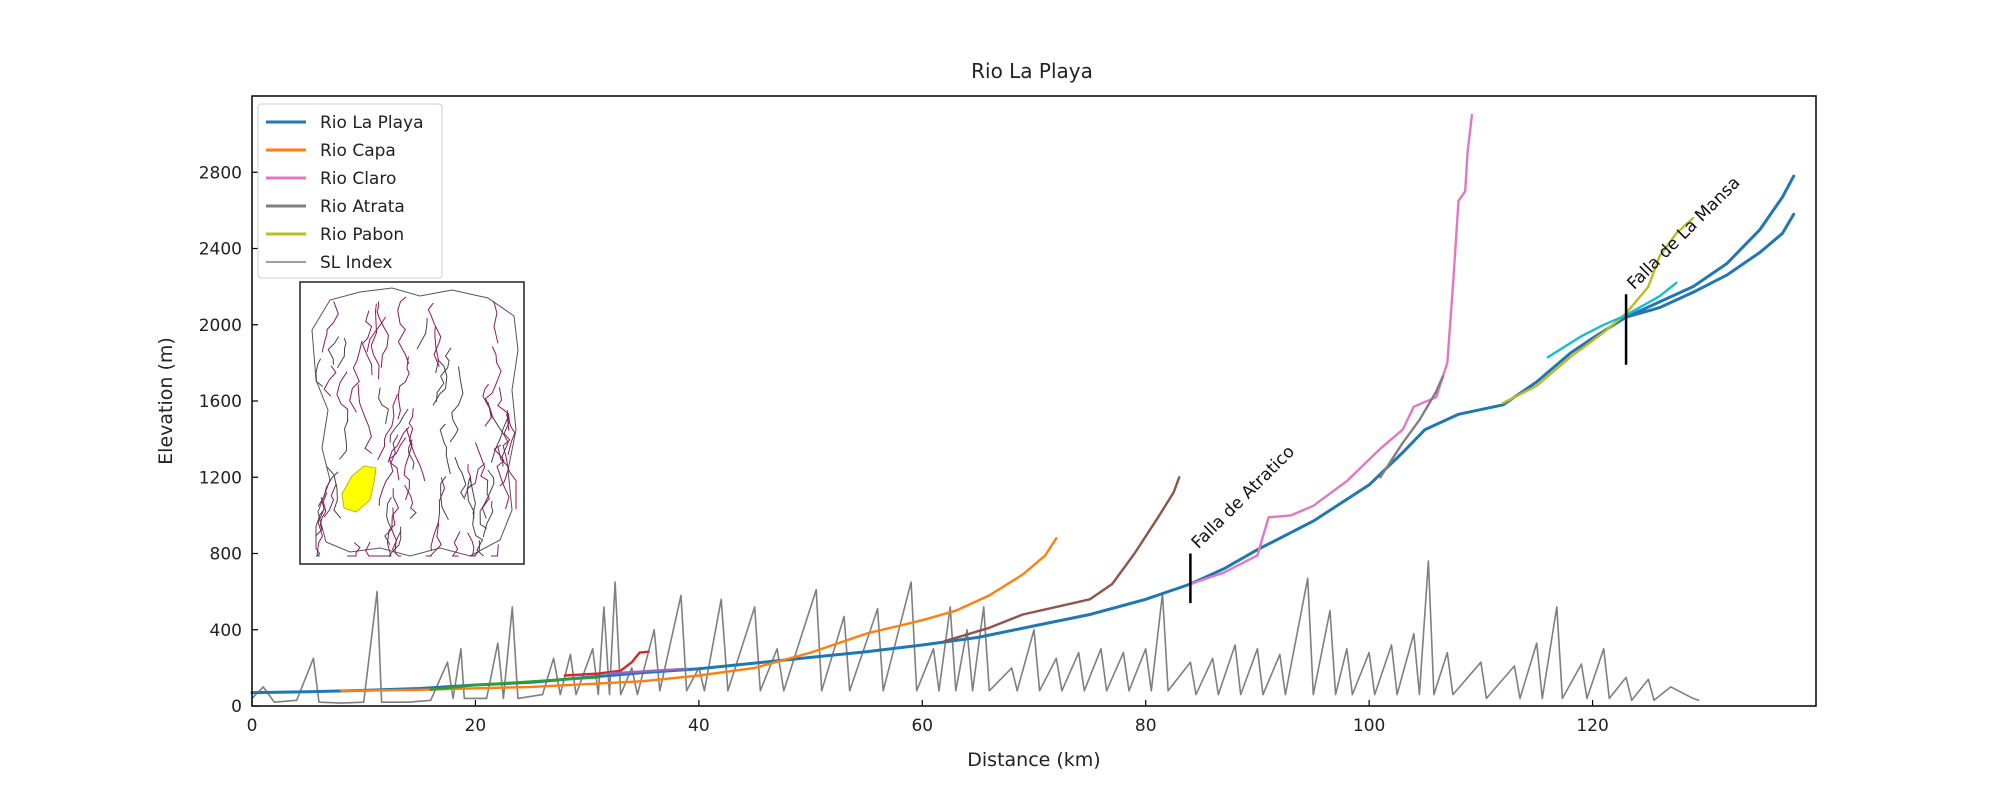 This screenshot has height=800, width=2000. I want to click on inset-map-network, so click(415, 422).